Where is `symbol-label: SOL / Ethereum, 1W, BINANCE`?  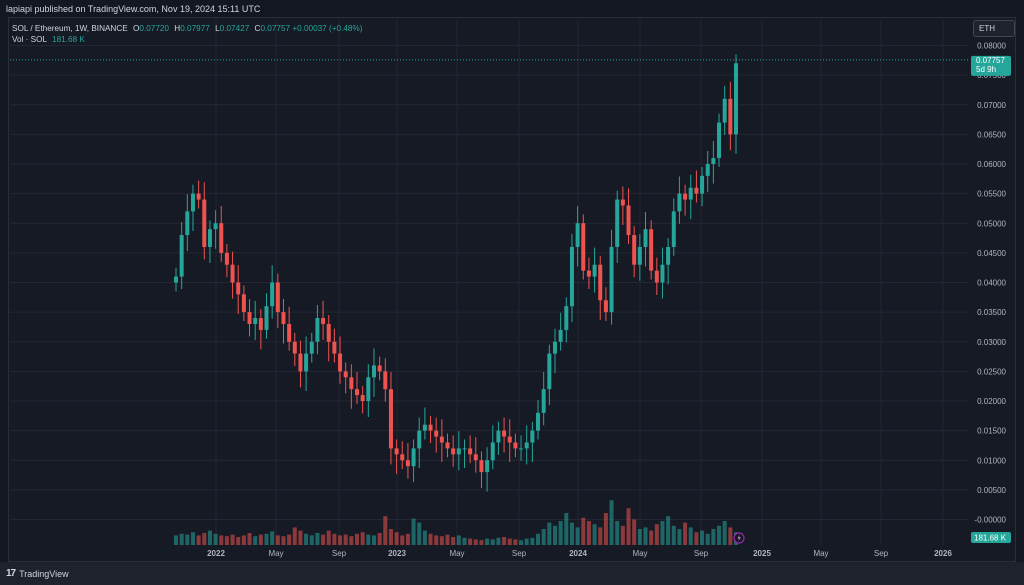 symbol-label: SOL / Ethereum, 1W, BINANCE is located at coordinates (70, 28).